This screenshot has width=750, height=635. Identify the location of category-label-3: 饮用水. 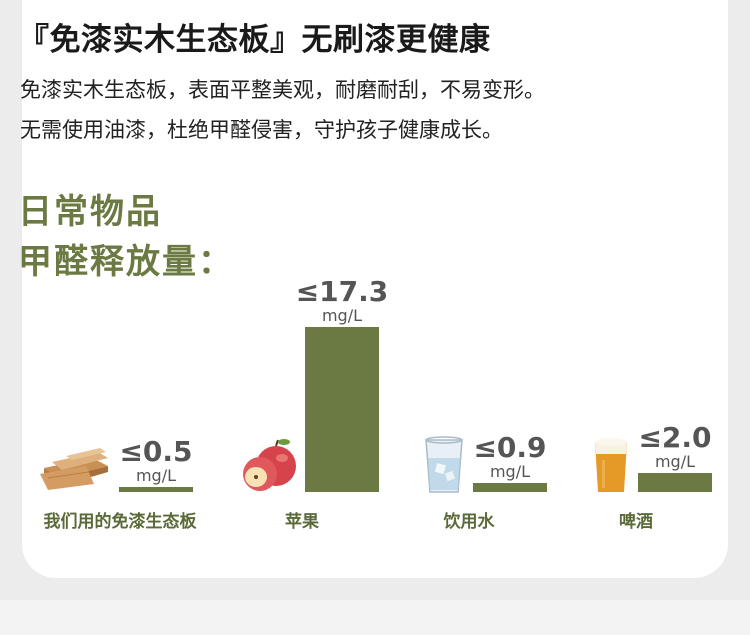
(469, 522).